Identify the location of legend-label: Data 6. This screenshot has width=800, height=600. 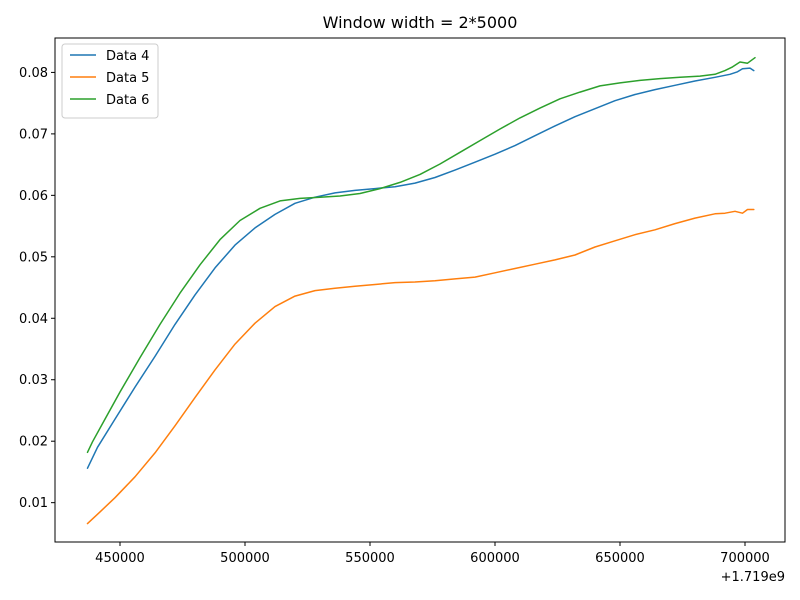
(127, 100).